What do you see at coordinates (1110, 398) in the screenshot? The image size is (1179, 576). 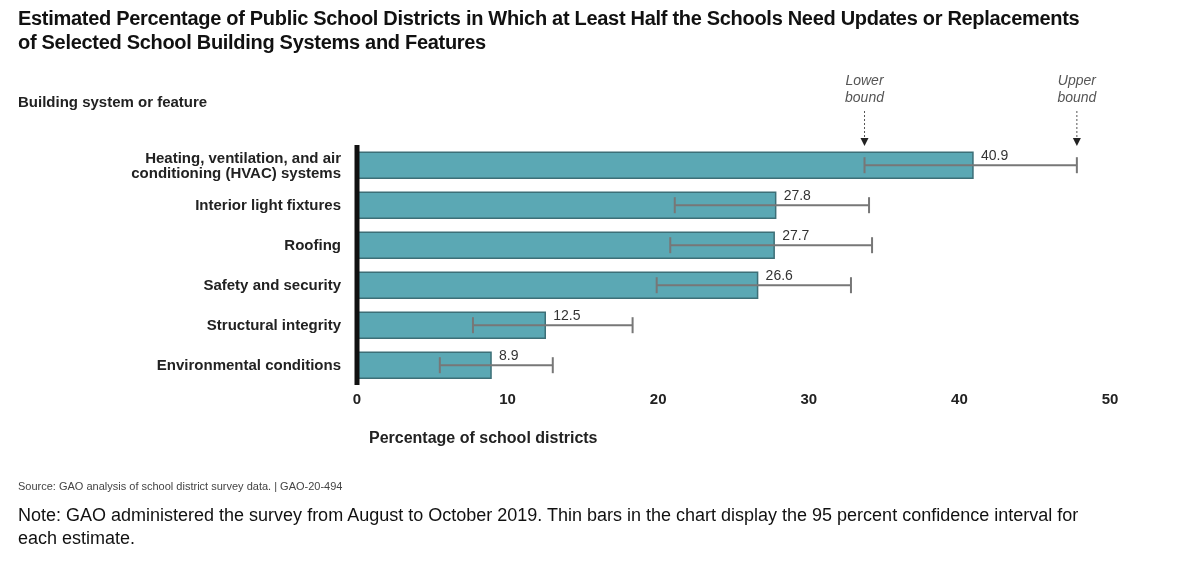 I see `x-tick-label: 50` at bounding box center [1110, 398].